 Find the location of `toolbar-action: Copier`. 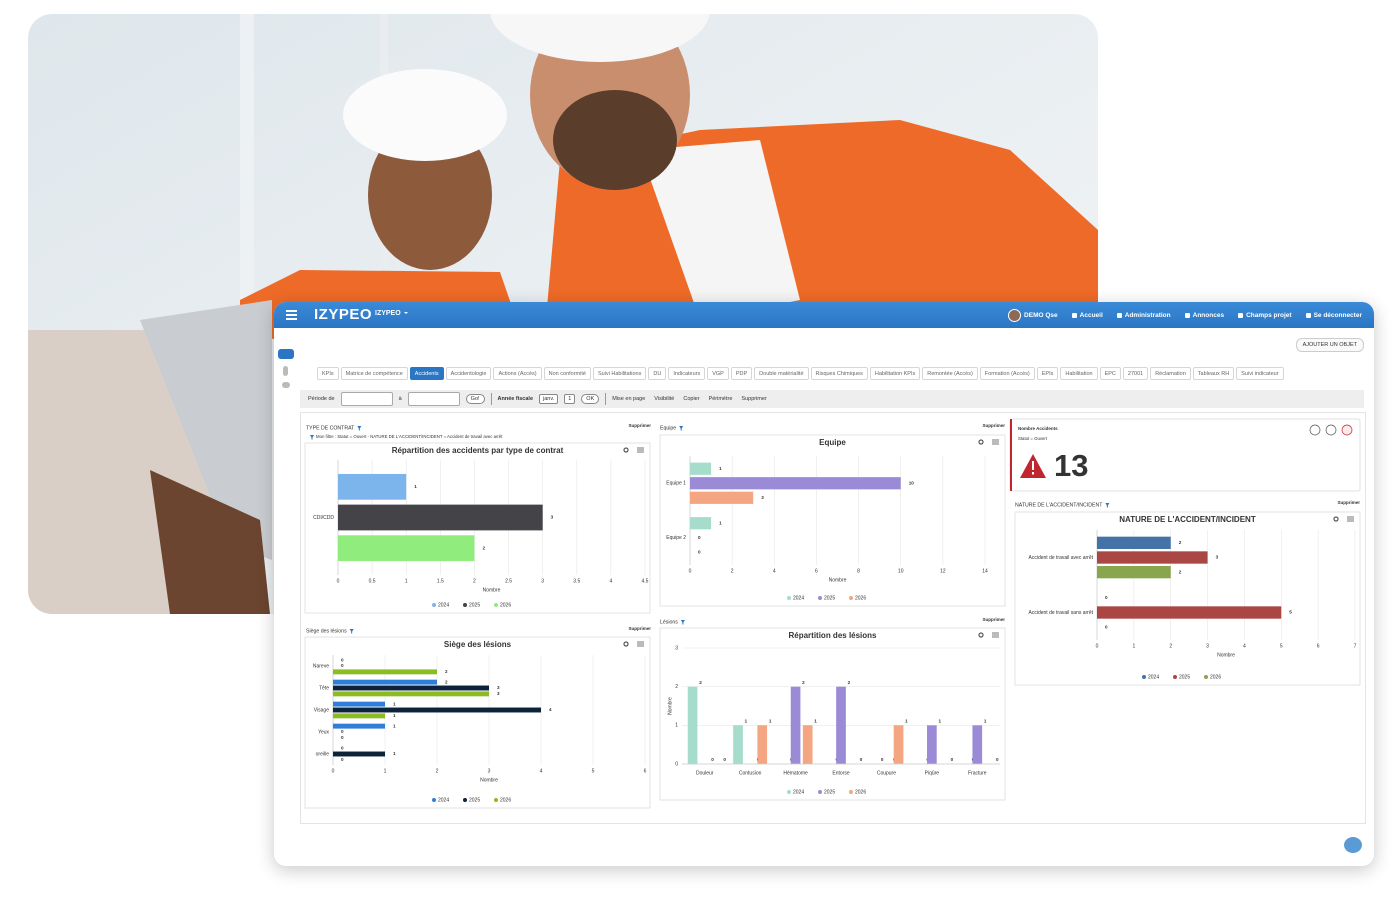

toolbar-action: Copier is located at coordinates (691, 399).